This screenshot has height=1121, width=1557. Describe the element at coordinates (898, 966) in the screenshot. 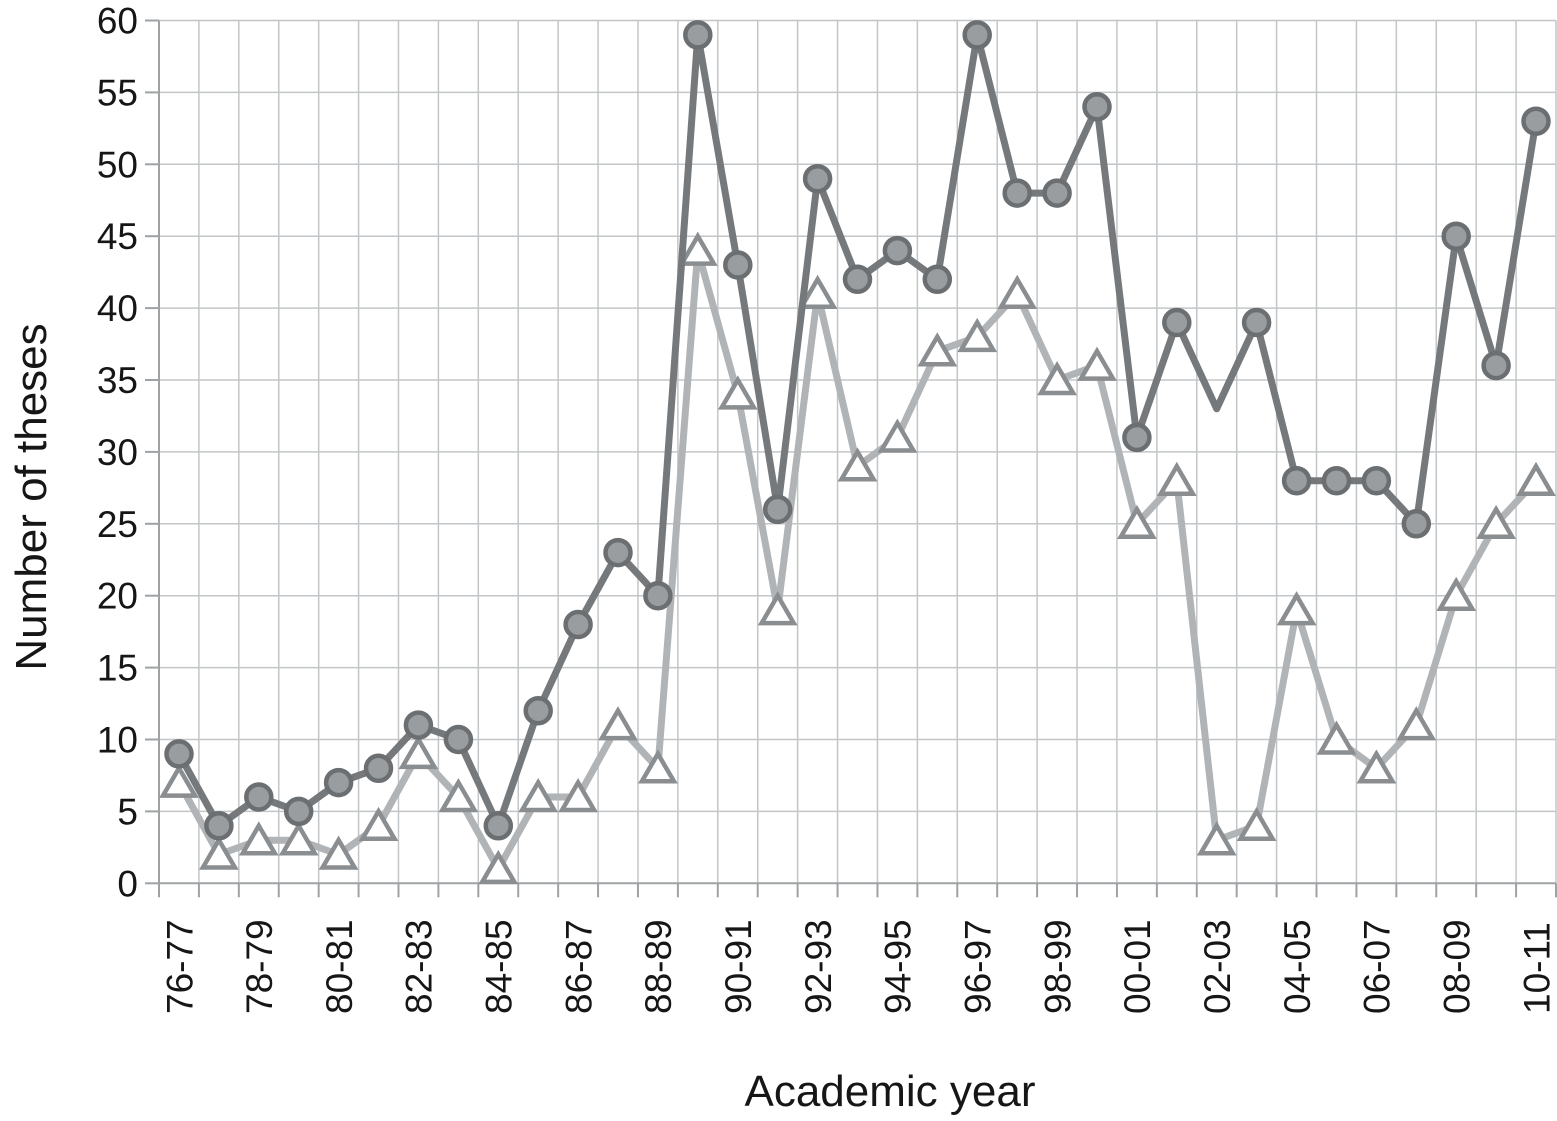

I see `x-tick-label: 94-95` at that location.